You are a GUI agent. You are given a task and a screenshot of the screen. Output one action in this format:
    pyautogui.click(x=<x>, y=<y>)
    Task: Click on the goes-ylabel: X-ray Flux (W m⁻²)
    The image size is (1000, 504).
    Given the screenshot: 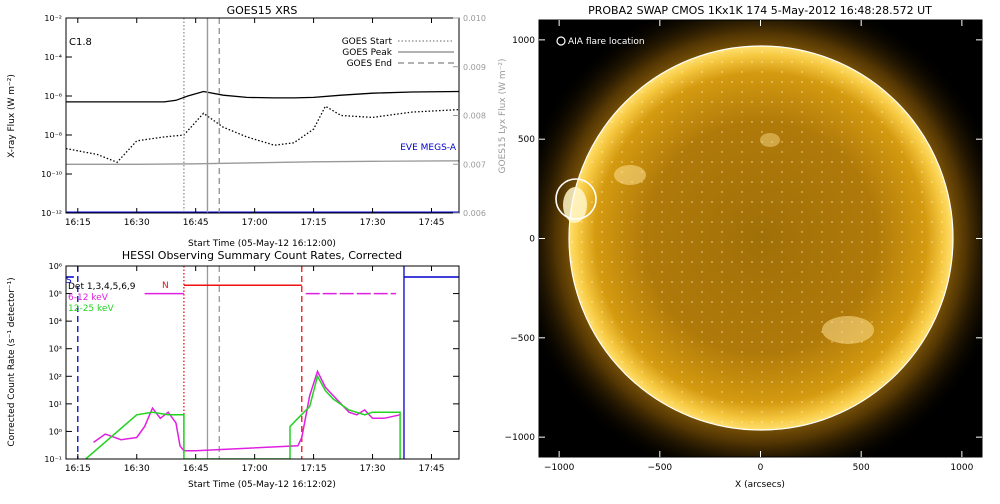 What is the action you would take?
    pyautogui.click(x=12, y=116)
    